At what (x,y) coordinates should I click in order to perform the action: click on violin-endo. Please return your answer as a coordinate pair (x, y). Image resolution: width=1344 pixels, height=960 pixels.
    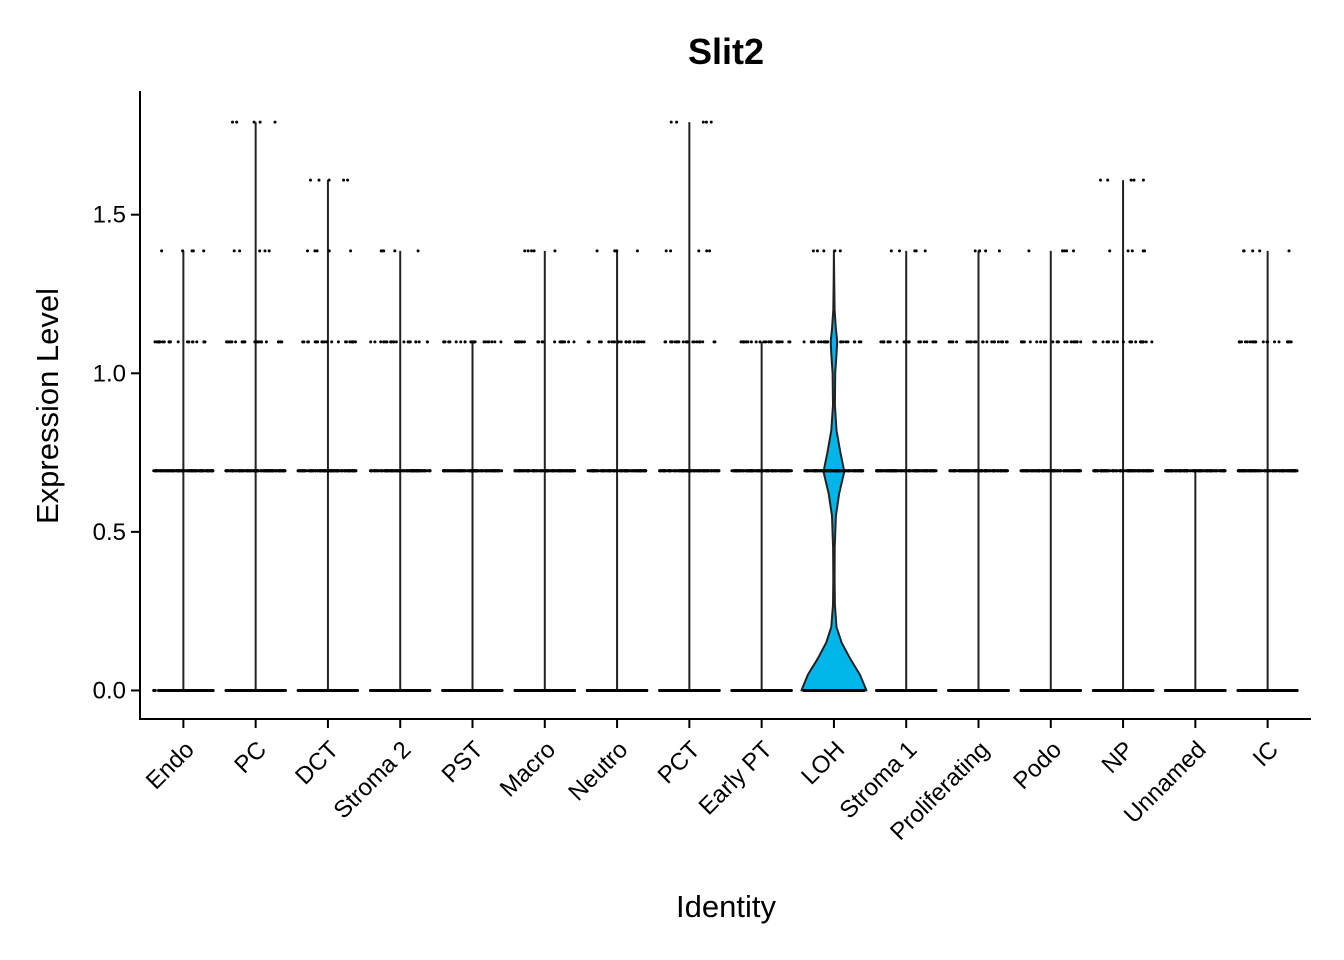
    Looking at the image, I should click on (183, 470).